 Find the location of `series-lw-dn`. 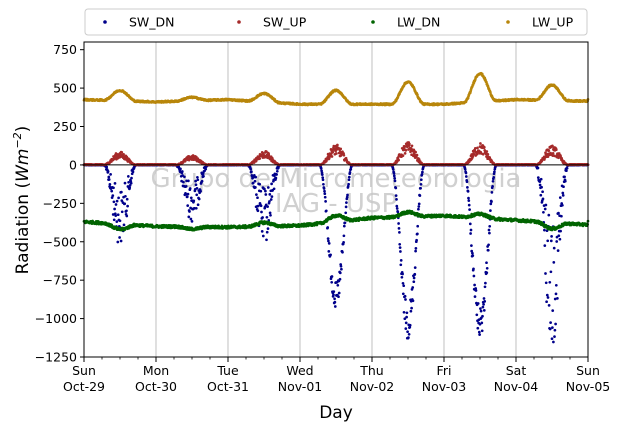

series-lw-dn is located at coordinates (336, 220).